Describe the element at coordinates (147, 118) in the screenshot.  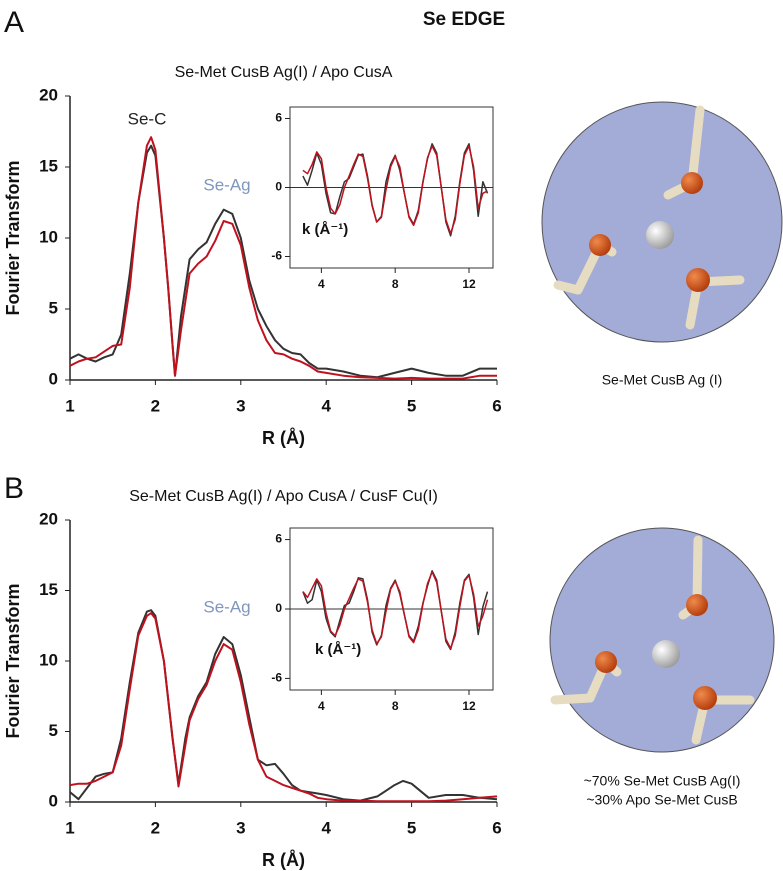
I see `annotation: Se-C` at that location.